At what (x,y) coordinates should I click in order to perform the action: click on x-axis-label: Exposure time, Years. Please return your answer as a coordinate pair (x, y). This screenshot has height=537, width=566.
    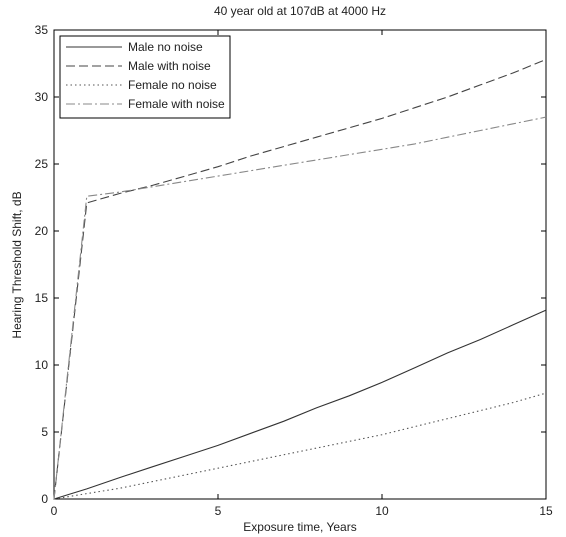
    Looking at the image, I should click on (299, 527).